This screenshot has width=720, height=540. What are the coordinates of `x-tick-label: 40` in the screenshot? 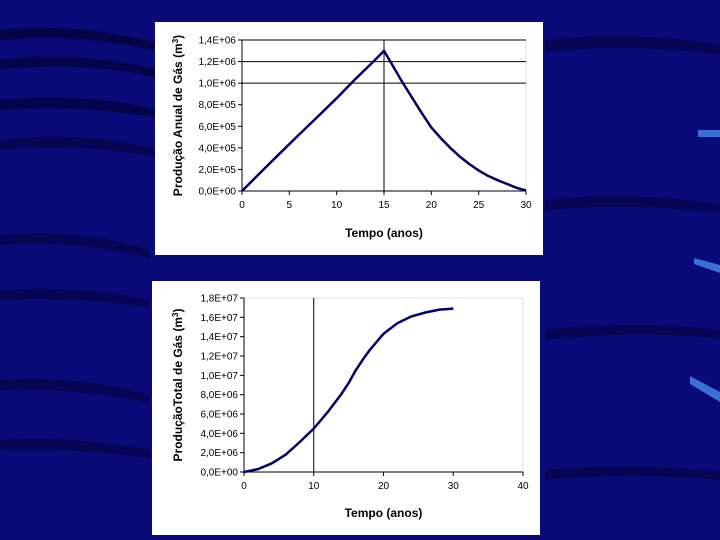 It's located at (523, 486).